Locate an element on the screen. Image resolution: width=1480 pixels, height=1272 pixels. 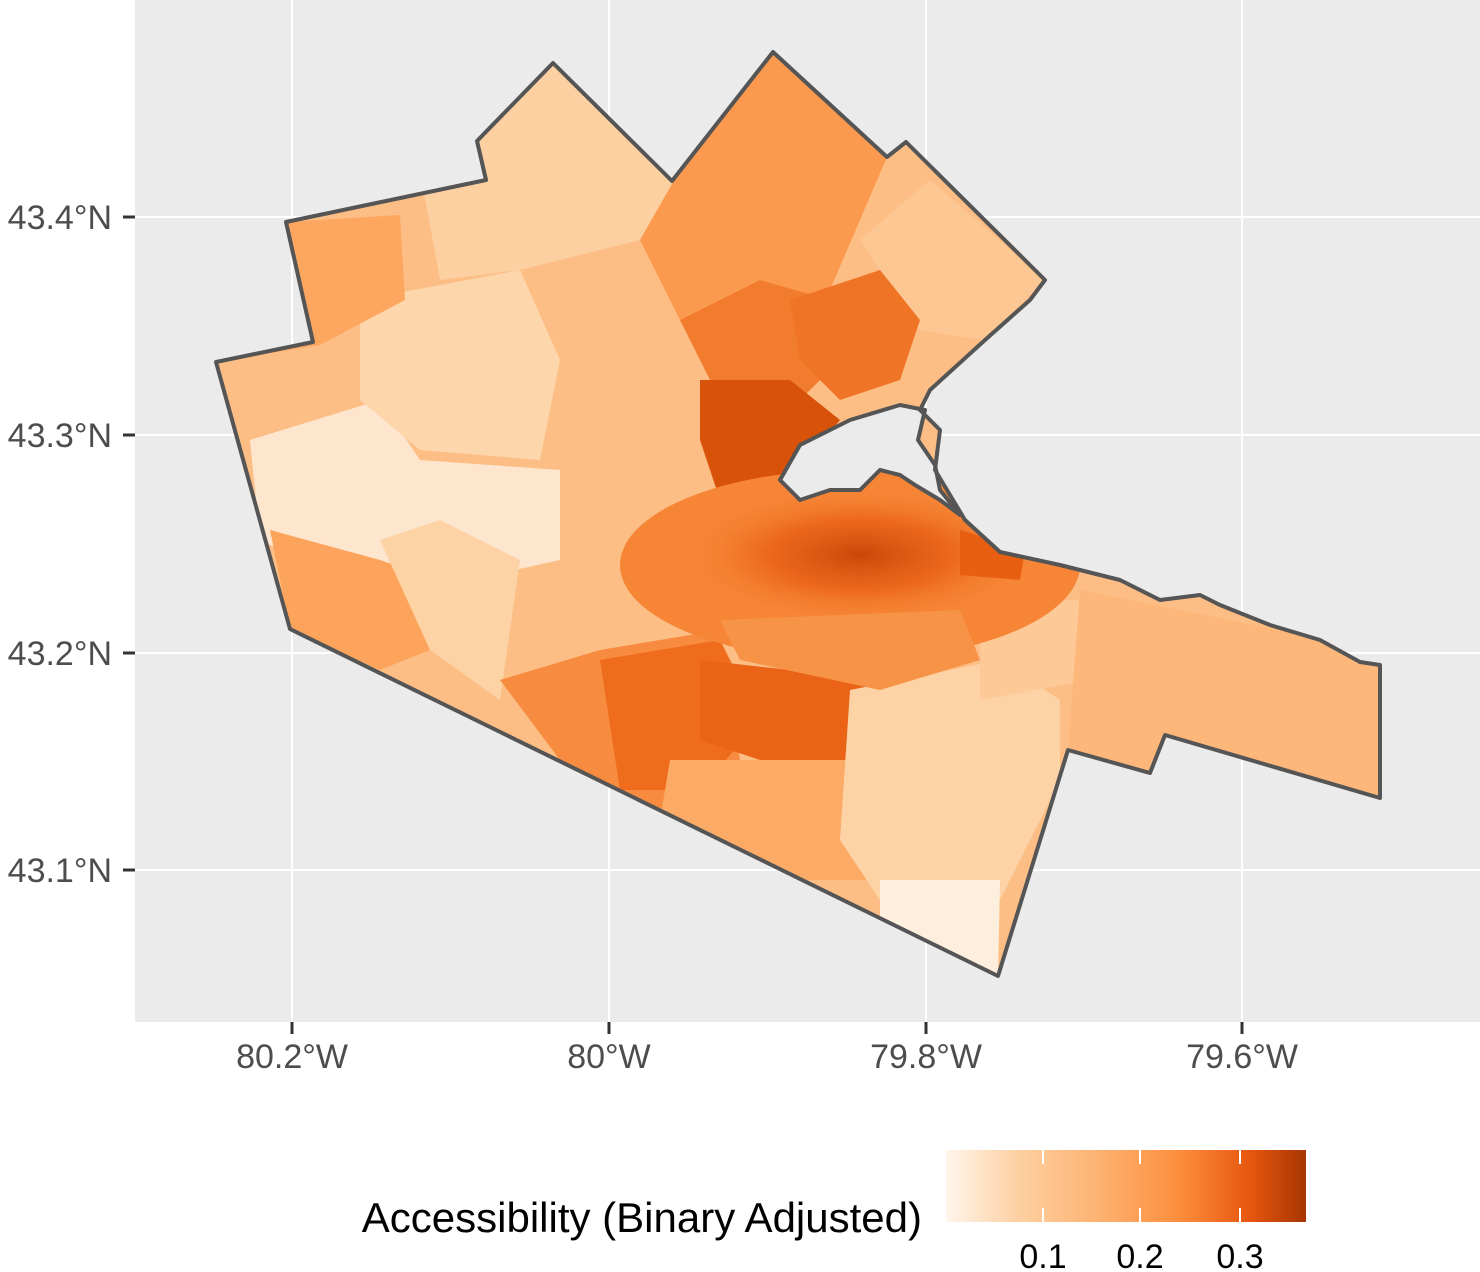
y-tick-label-43.4: 43.4°N is located at coordinates (60, 218).